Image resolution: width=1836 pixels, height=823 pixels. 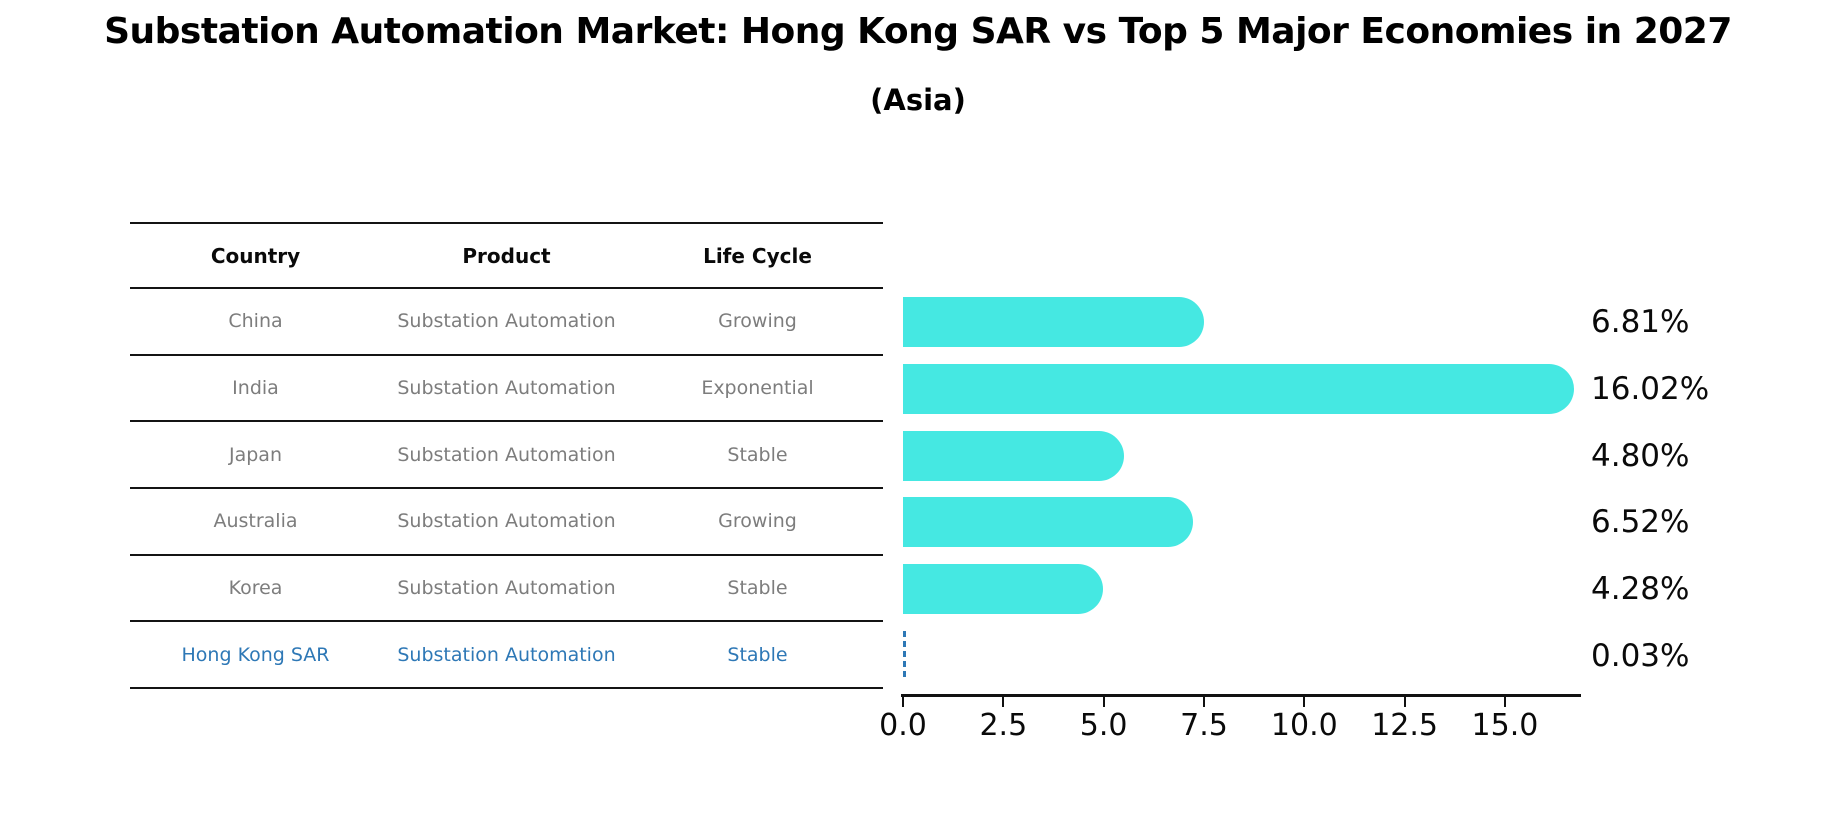 I want to click on table-cell-country: Japan, so click(x=255, y=454).